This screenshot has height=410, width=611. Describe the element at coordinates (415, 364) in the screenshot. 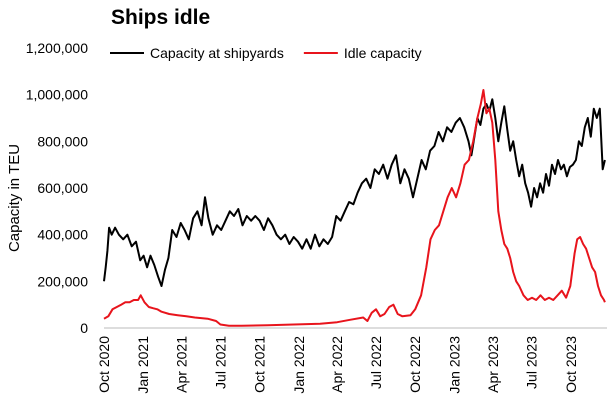

I see `x-tick-label: Oct 2022` at that location.